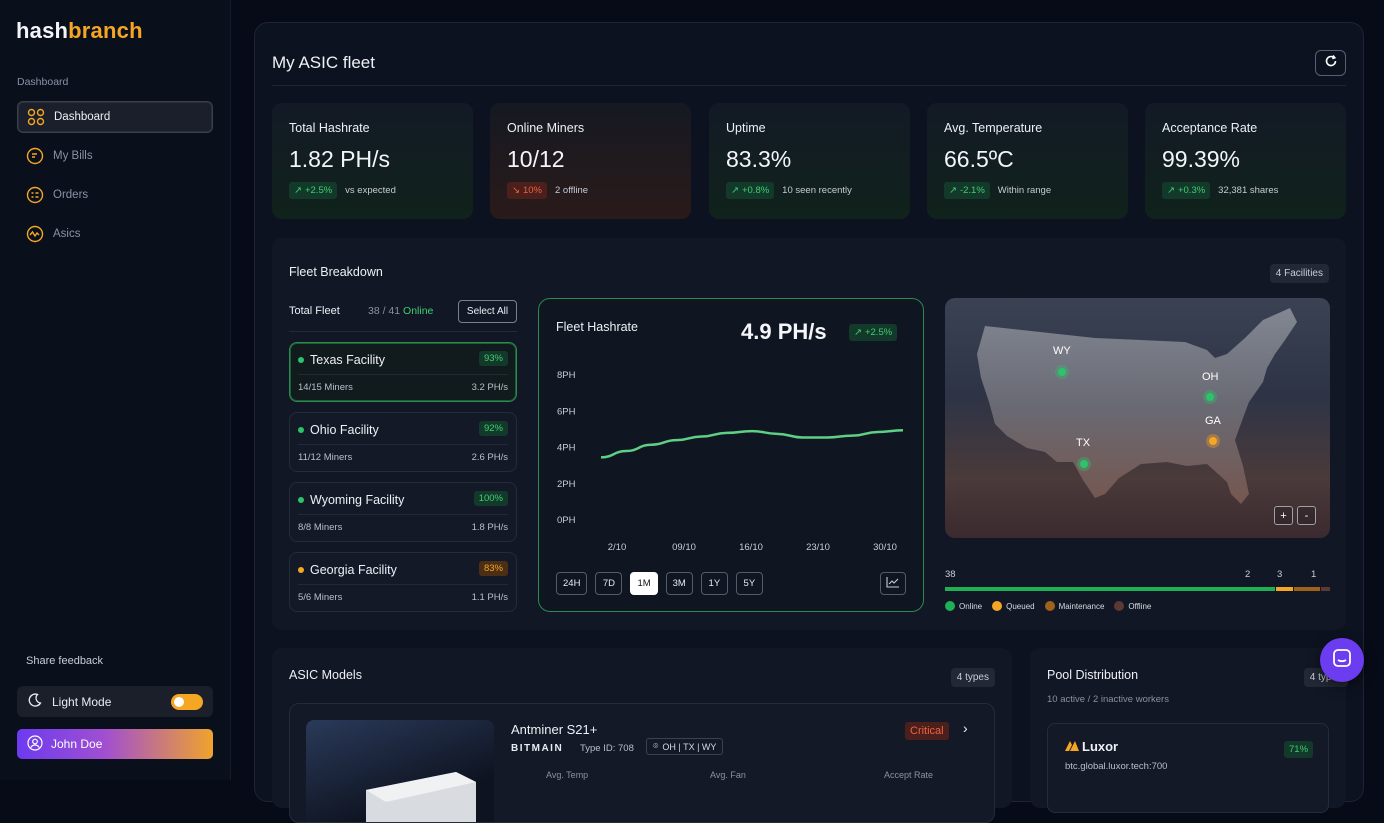 This screenshot has height=823, width=1384. Describe the element at coordinates (1306, 515) in the screenshot. I see `map-zoom-out-button: -` at that location.